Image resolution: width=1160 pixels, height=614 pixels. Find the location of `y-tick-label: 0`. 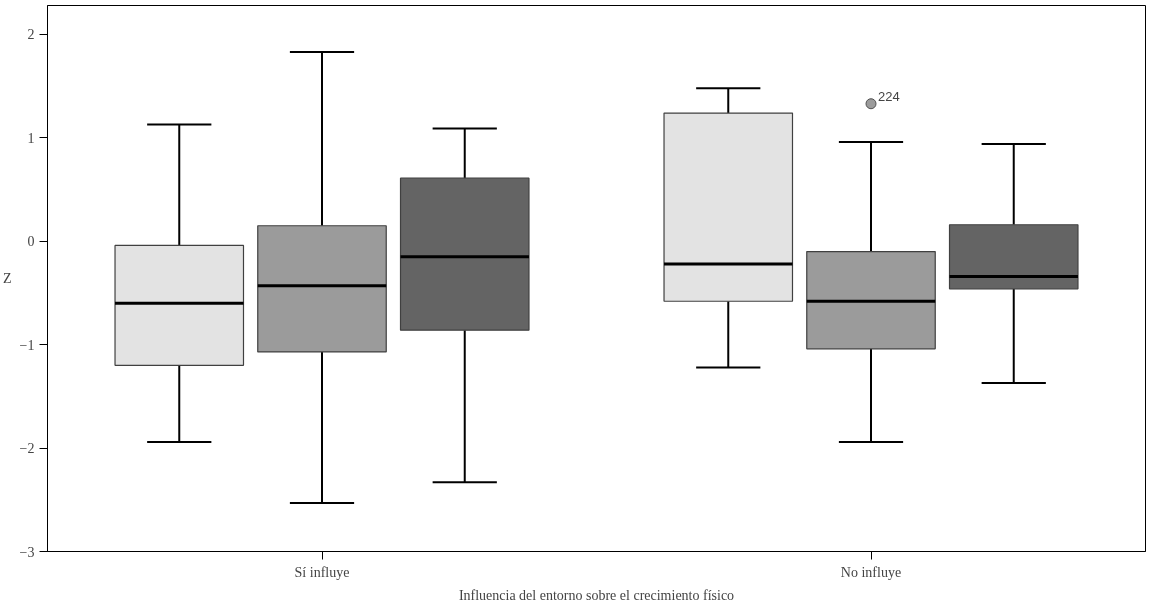

y-tick-label: 0 is located at coordinates (31, 242).